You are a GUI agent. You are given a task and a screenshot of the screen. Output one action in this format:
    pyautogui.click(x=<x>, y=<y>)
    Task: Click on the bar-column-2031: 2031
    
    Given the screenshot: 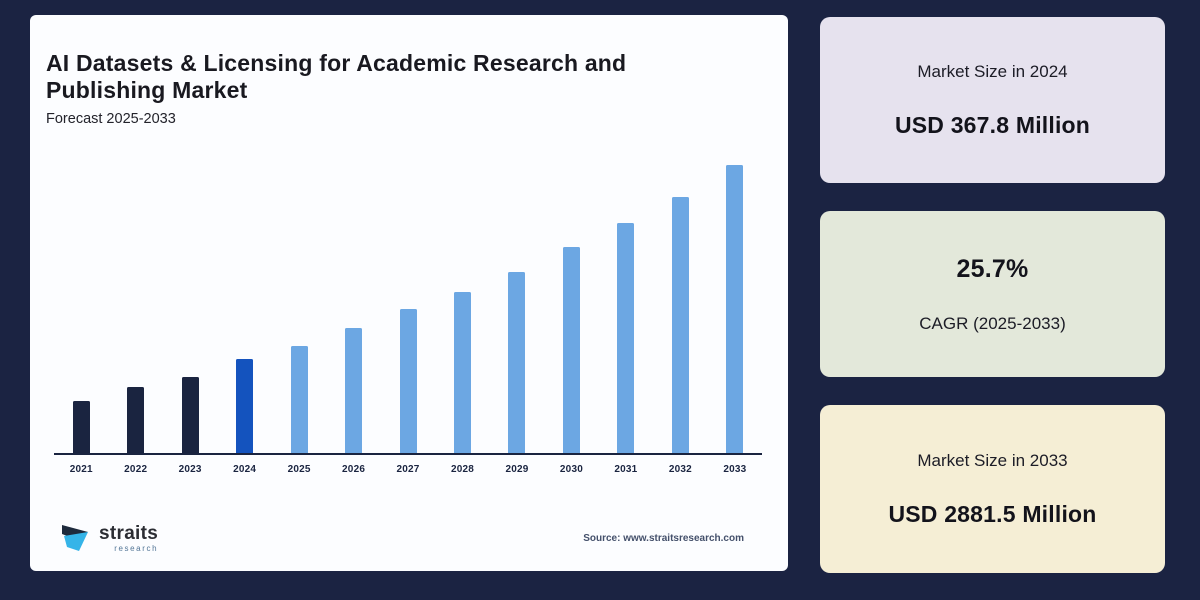 What is the action you would take?
    pyautogui.click(x=626, y=320)
    